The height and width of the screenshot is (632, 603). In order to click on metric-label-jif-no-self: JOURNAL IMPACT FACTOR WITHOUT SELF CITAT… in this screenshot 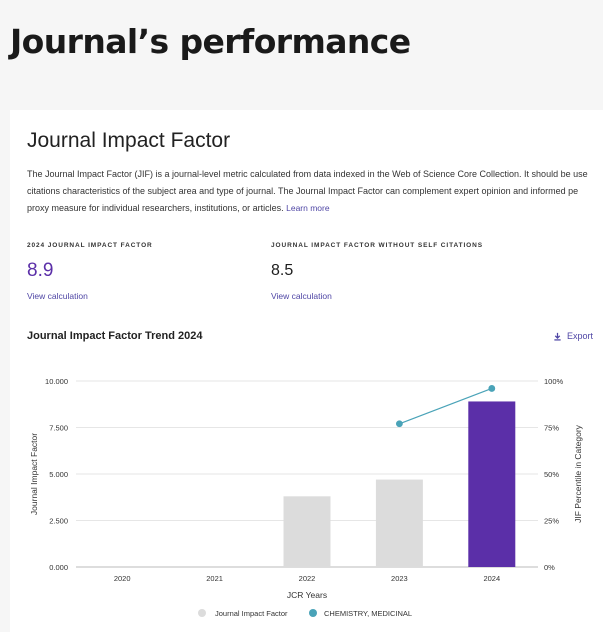, I will do `click(377, 245)`.